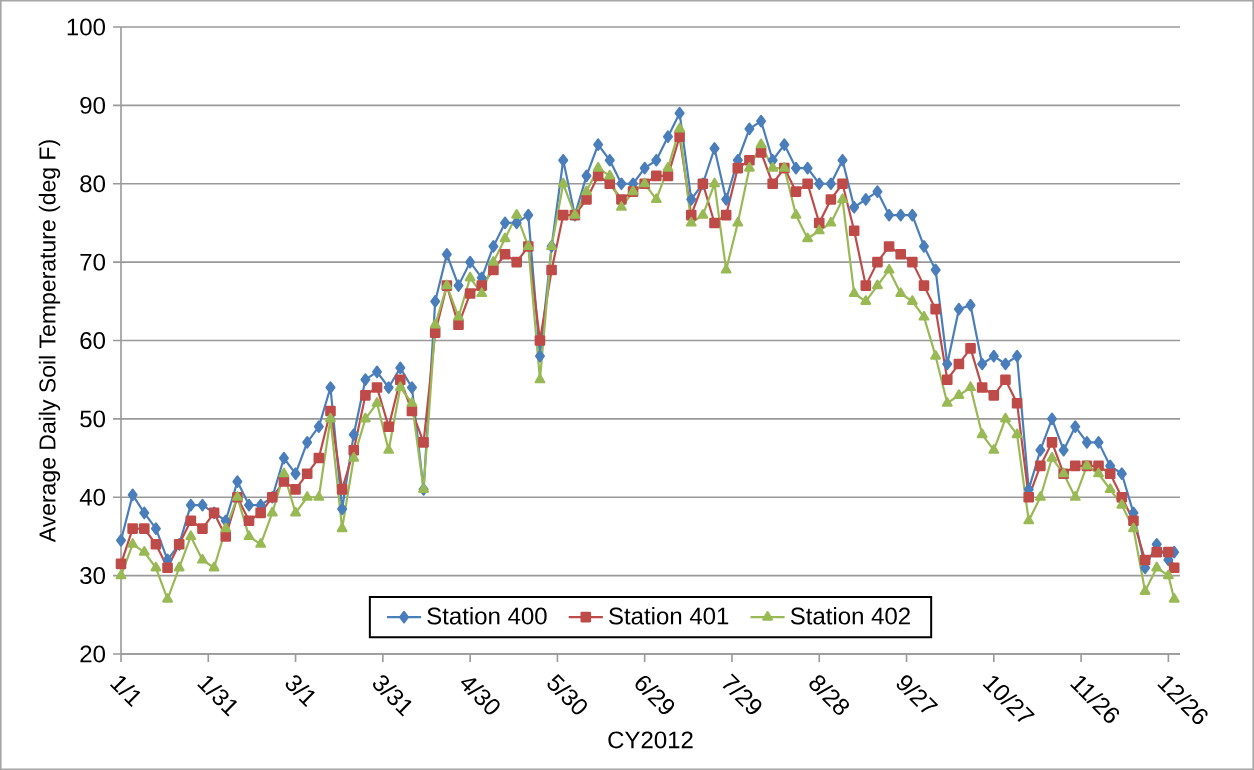 This screenshot has width=1254, height=770. What do you see at coordinates (49, 341) in the screenshot?
I see `y-axis-title: Average Daily Soil Temperature (deg F)` at bounding box center [49, 341].